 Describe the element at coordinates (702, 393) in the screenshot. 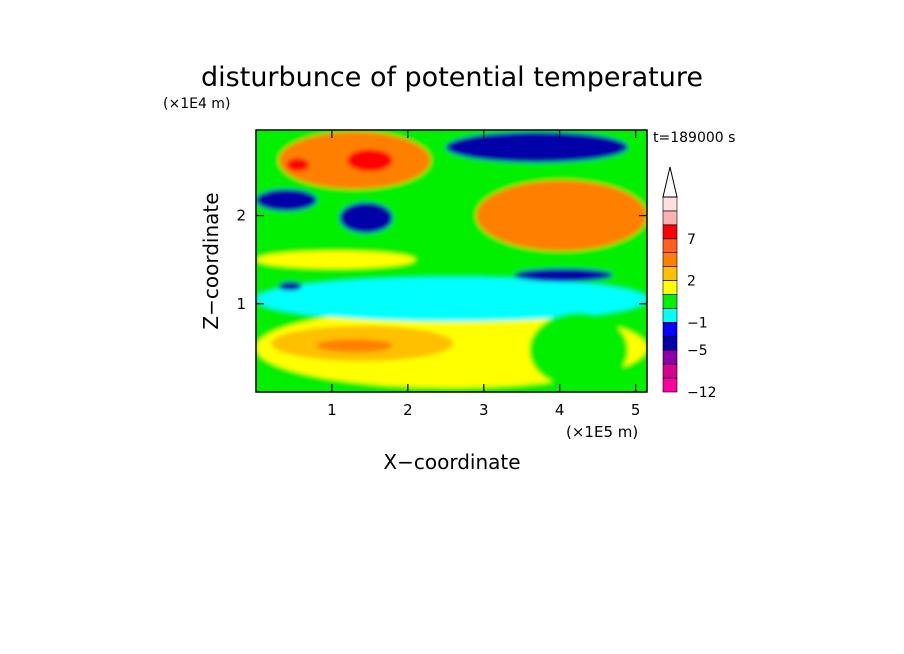

I see `colorbar-tick-label: −12` at that location.